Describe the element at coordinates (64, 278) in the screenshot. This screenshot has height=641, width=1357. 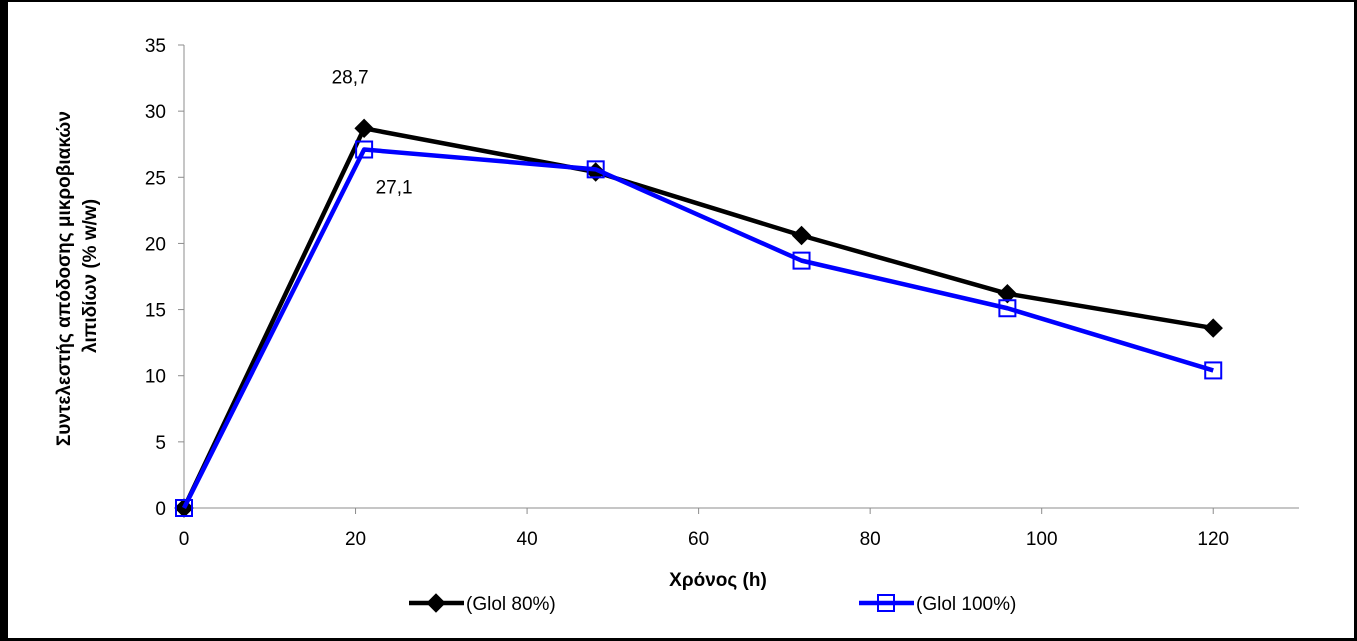
I see `y-axis-title-line1: Συντελεστής απόδοσης μικροβιακών` at that location.